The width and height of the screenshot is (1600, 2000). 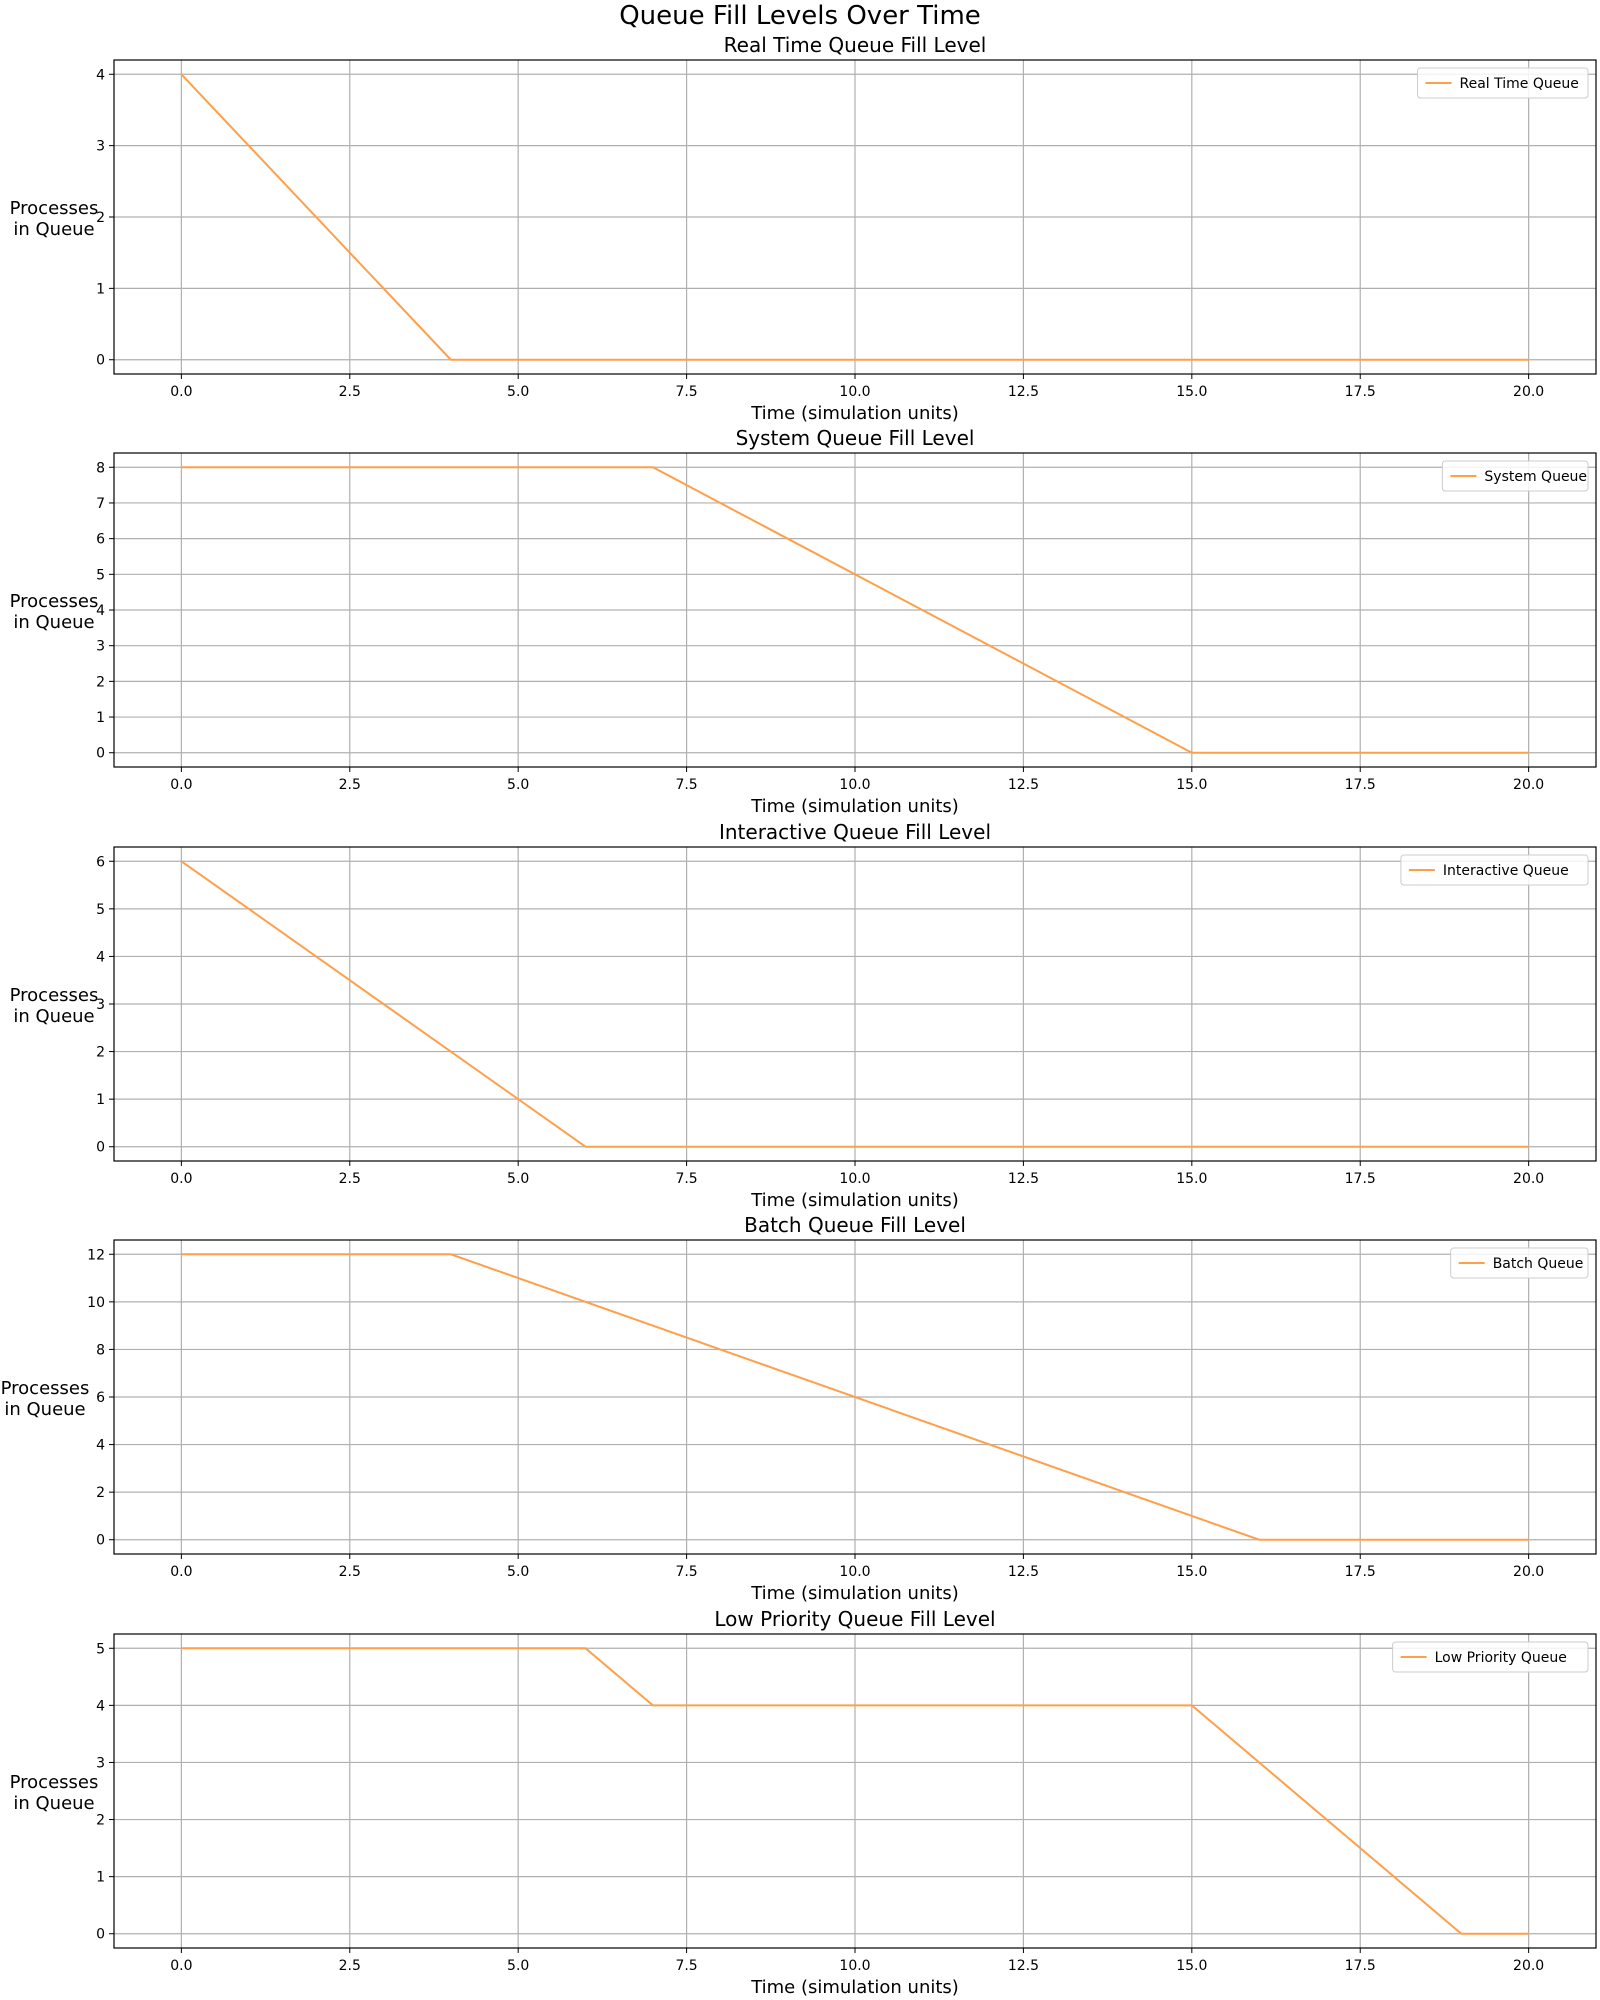 I want to click on system-queue-line, so click(x=855, y=610).